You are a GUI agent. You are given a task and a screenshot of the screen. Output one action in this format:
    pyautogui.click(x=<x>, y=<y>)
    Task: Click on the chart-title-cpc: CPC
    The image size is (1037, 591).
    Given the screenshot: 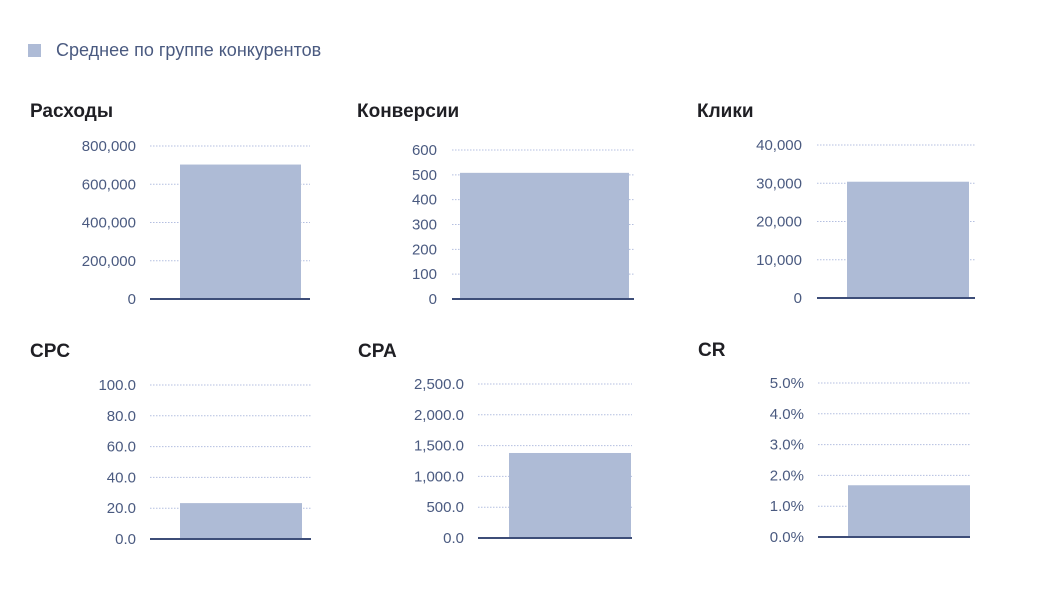 What is the action you would take?
    pyautogui.click(x=50, y=351)
    